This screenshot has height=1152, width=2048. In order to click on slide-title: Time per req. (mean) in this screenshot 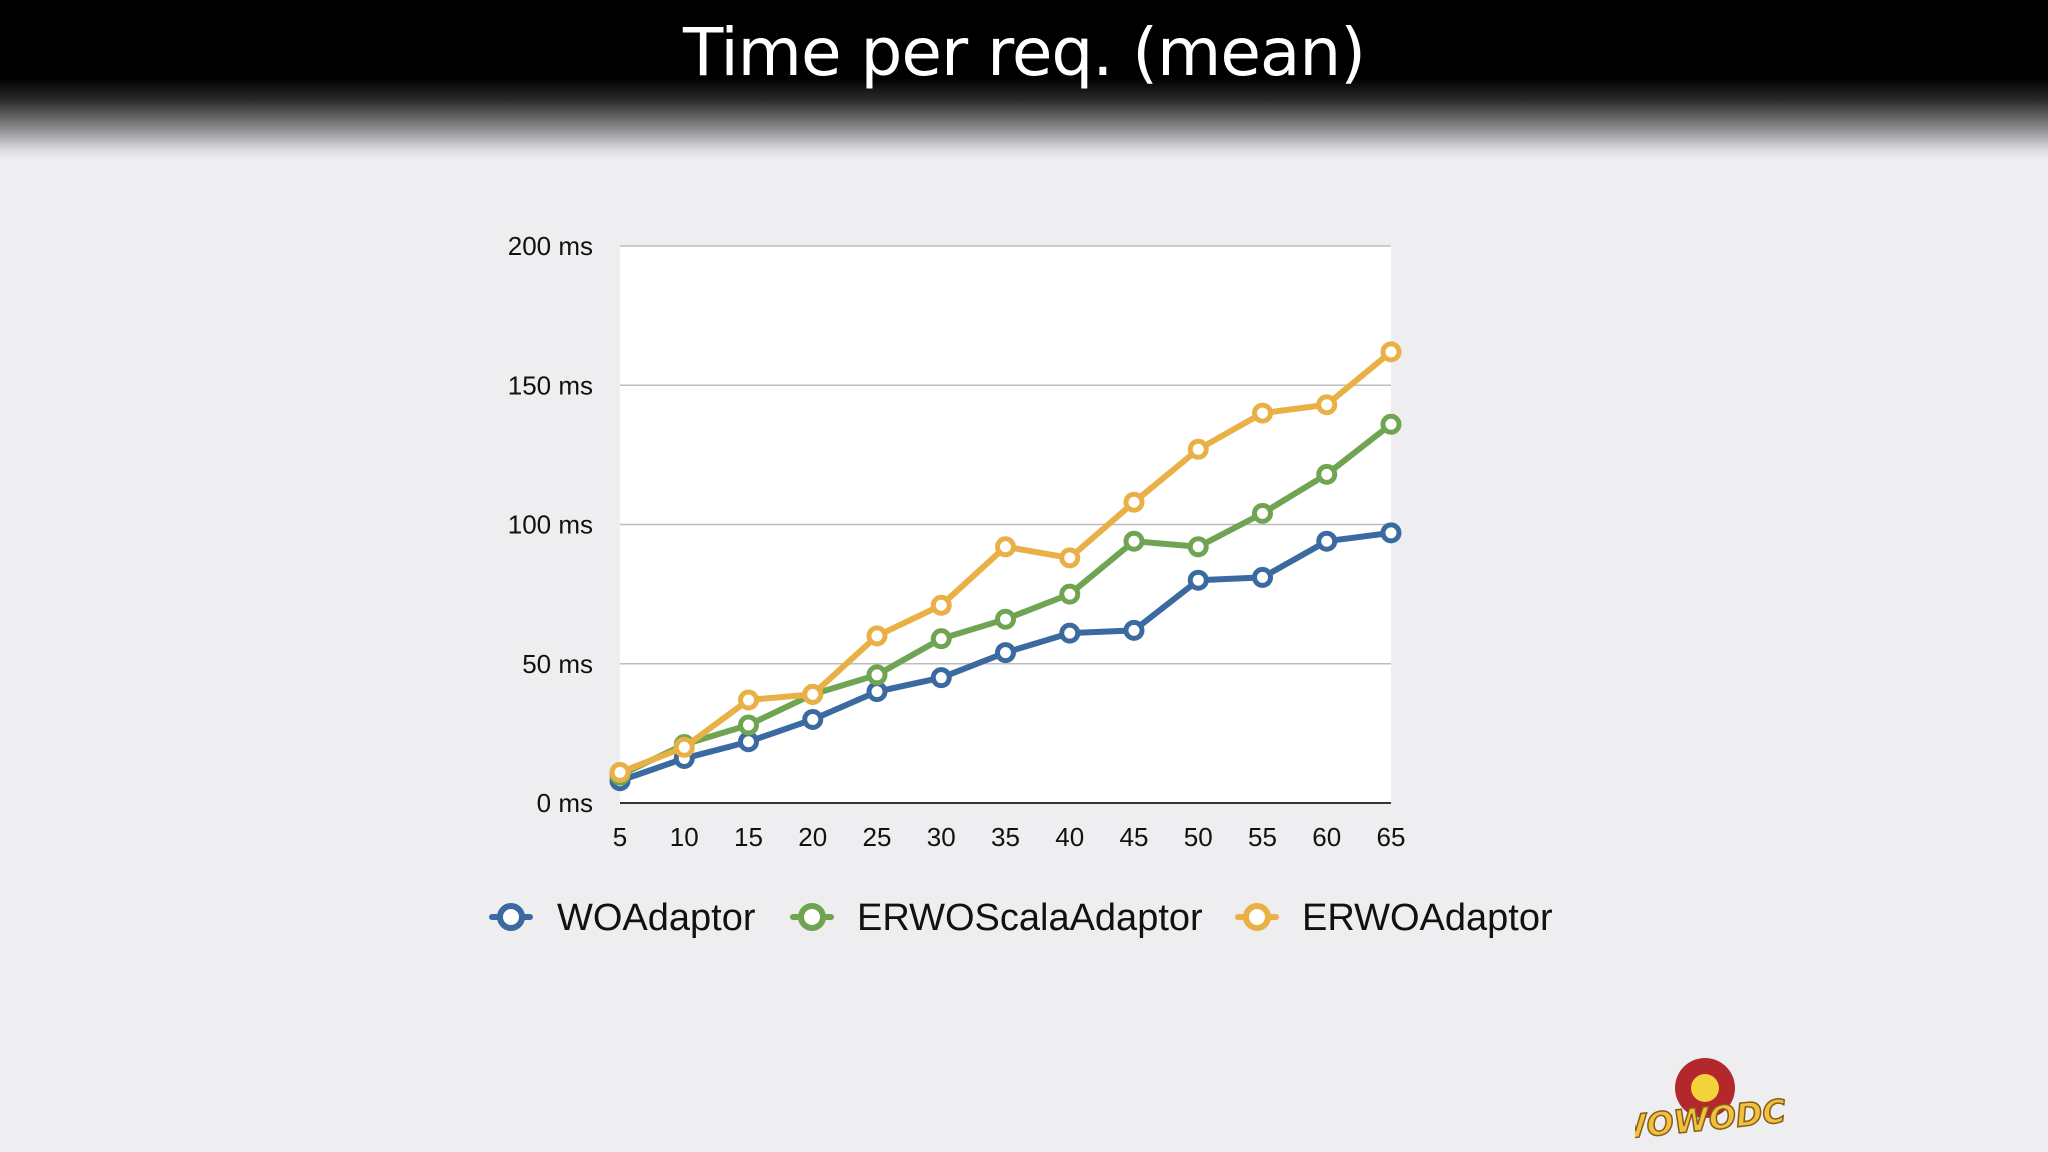, I will do `click(1024, 52)`.